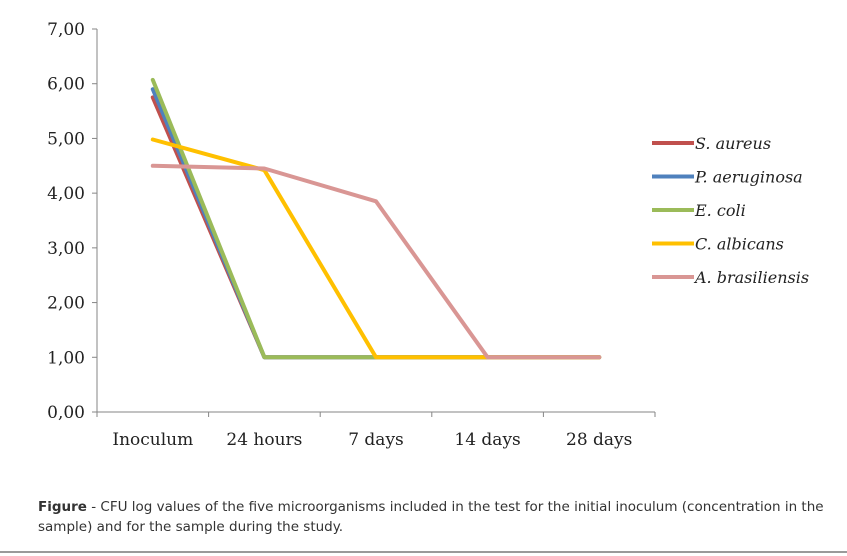  Describe the element at coordinates (66, 139) in the screenshot. I see `y-tick-label: 5,00` at that location.